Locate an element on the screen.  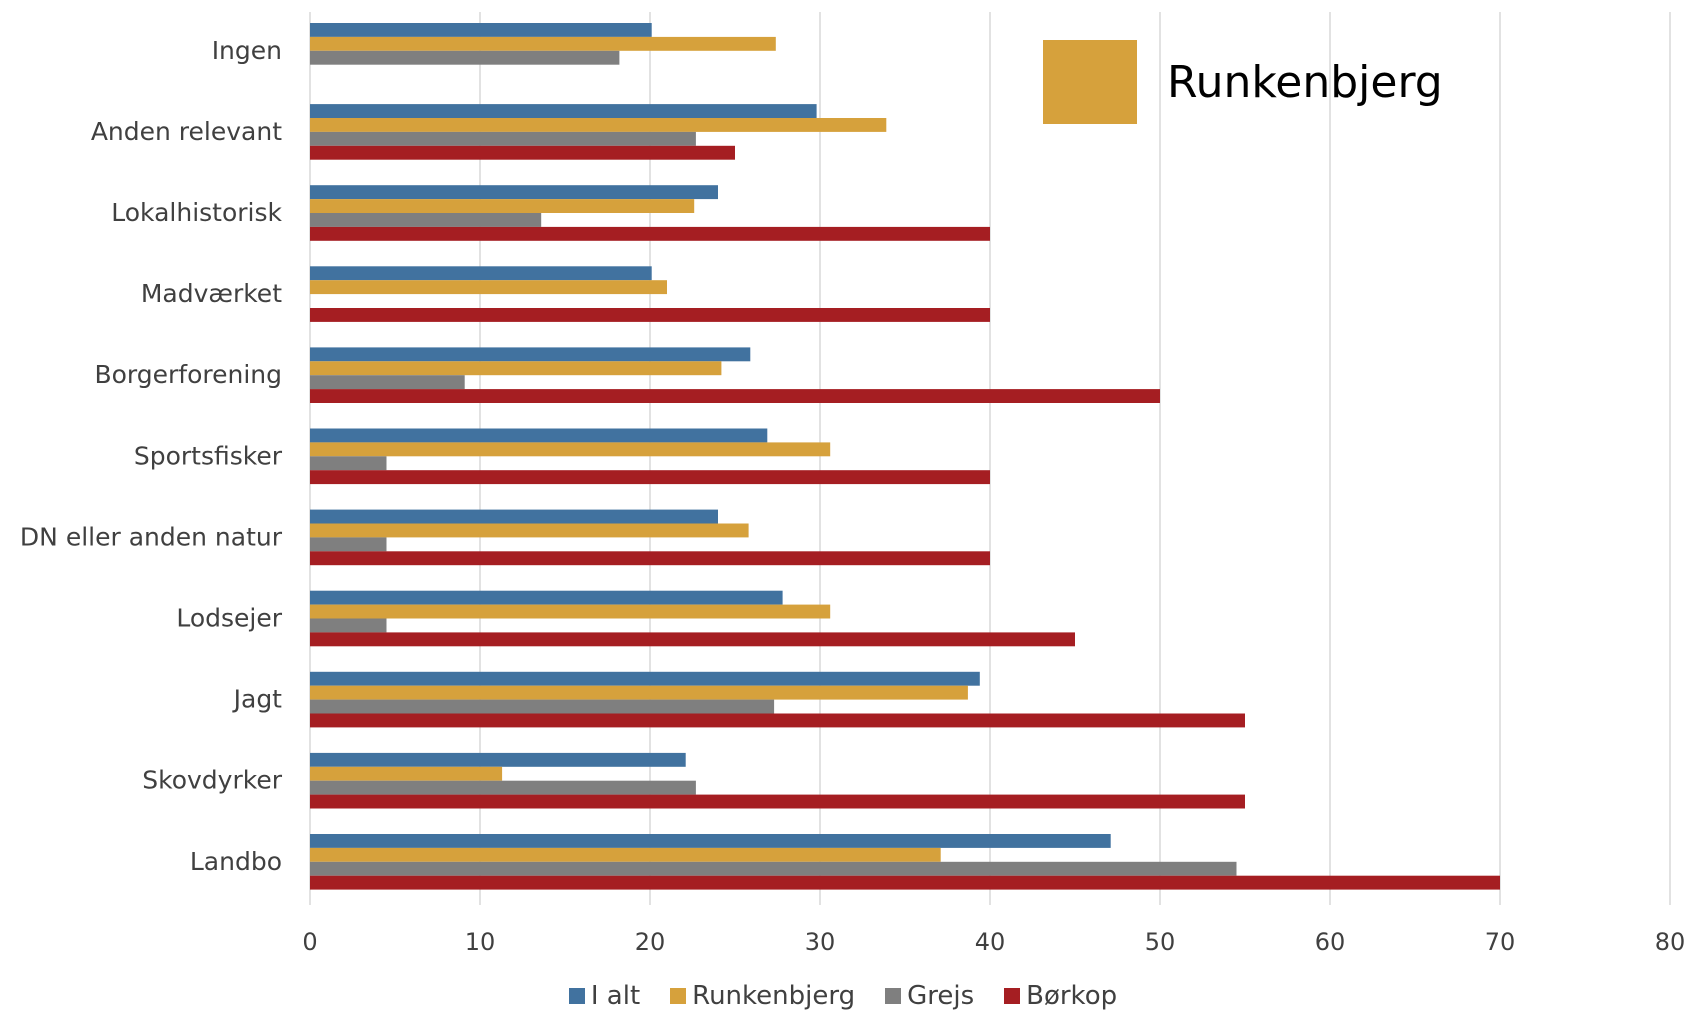
category-label: Lodsejer is located at coordinates (229, 618).